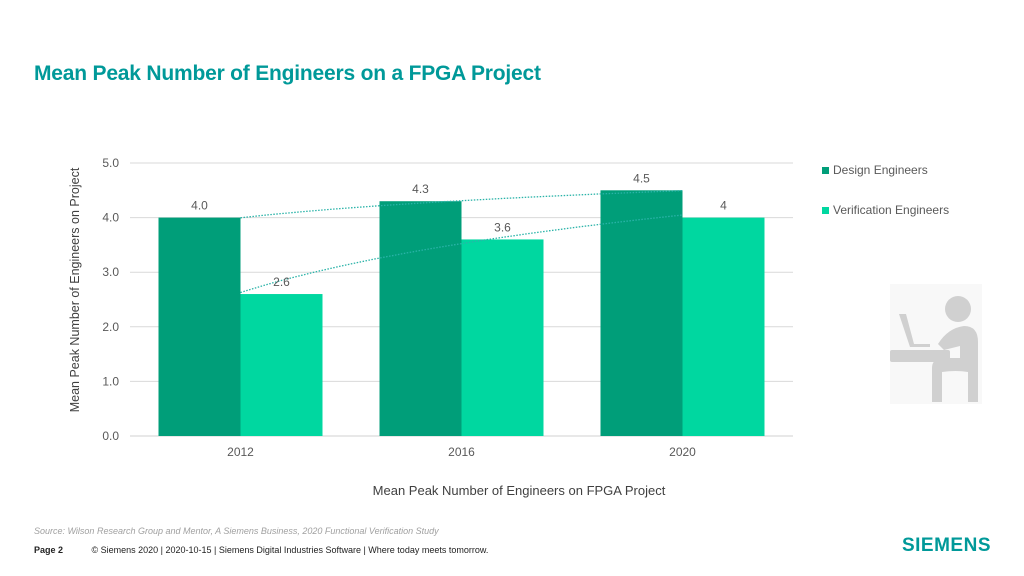 This screenshot has width=1024, height=576. Describe the element at coordinates (110, 272) in the screenshot. I see `y-tick-label: 3.0` at that location.